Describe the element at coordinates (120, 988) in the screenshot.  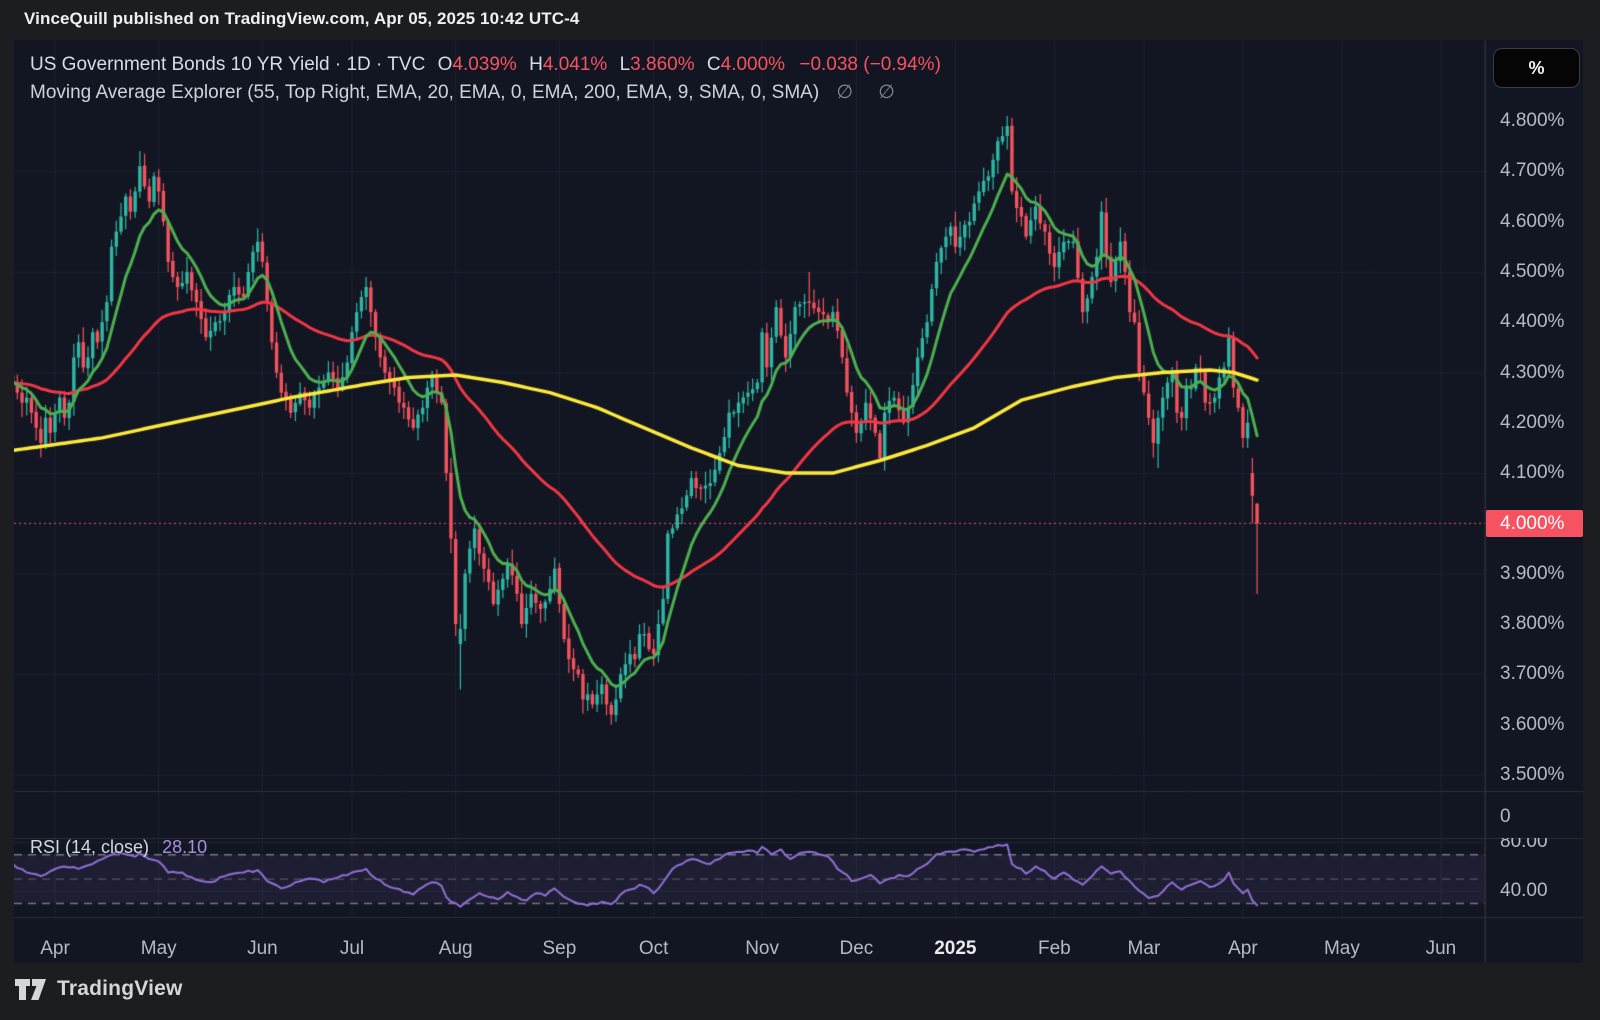
I see `watermark-text: TradingView` at that location.